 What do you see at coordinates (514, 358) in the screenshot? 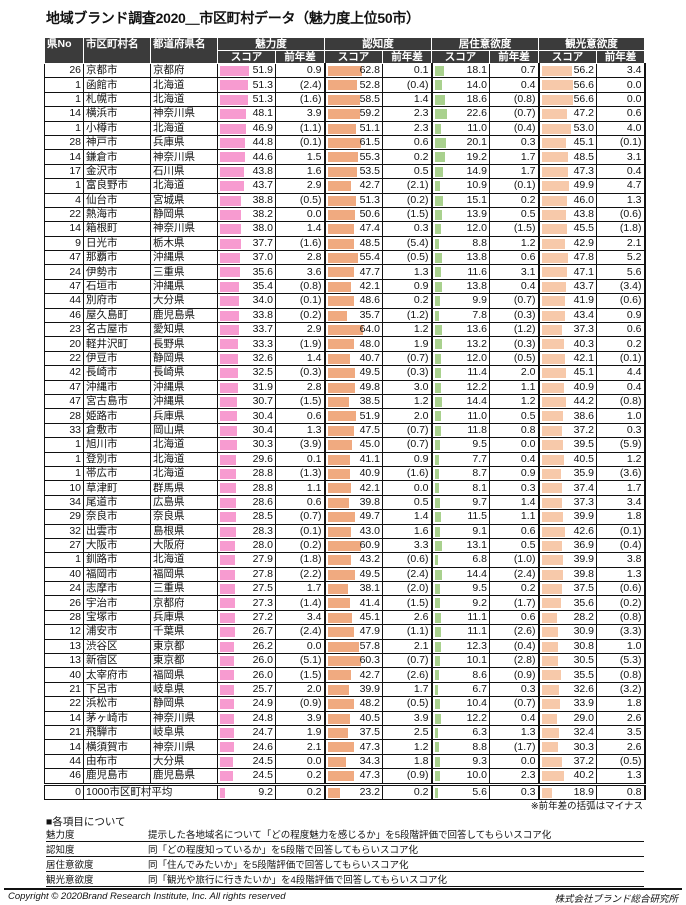
I see `diff-value: (0.5)` at bounding box center [514, 358].